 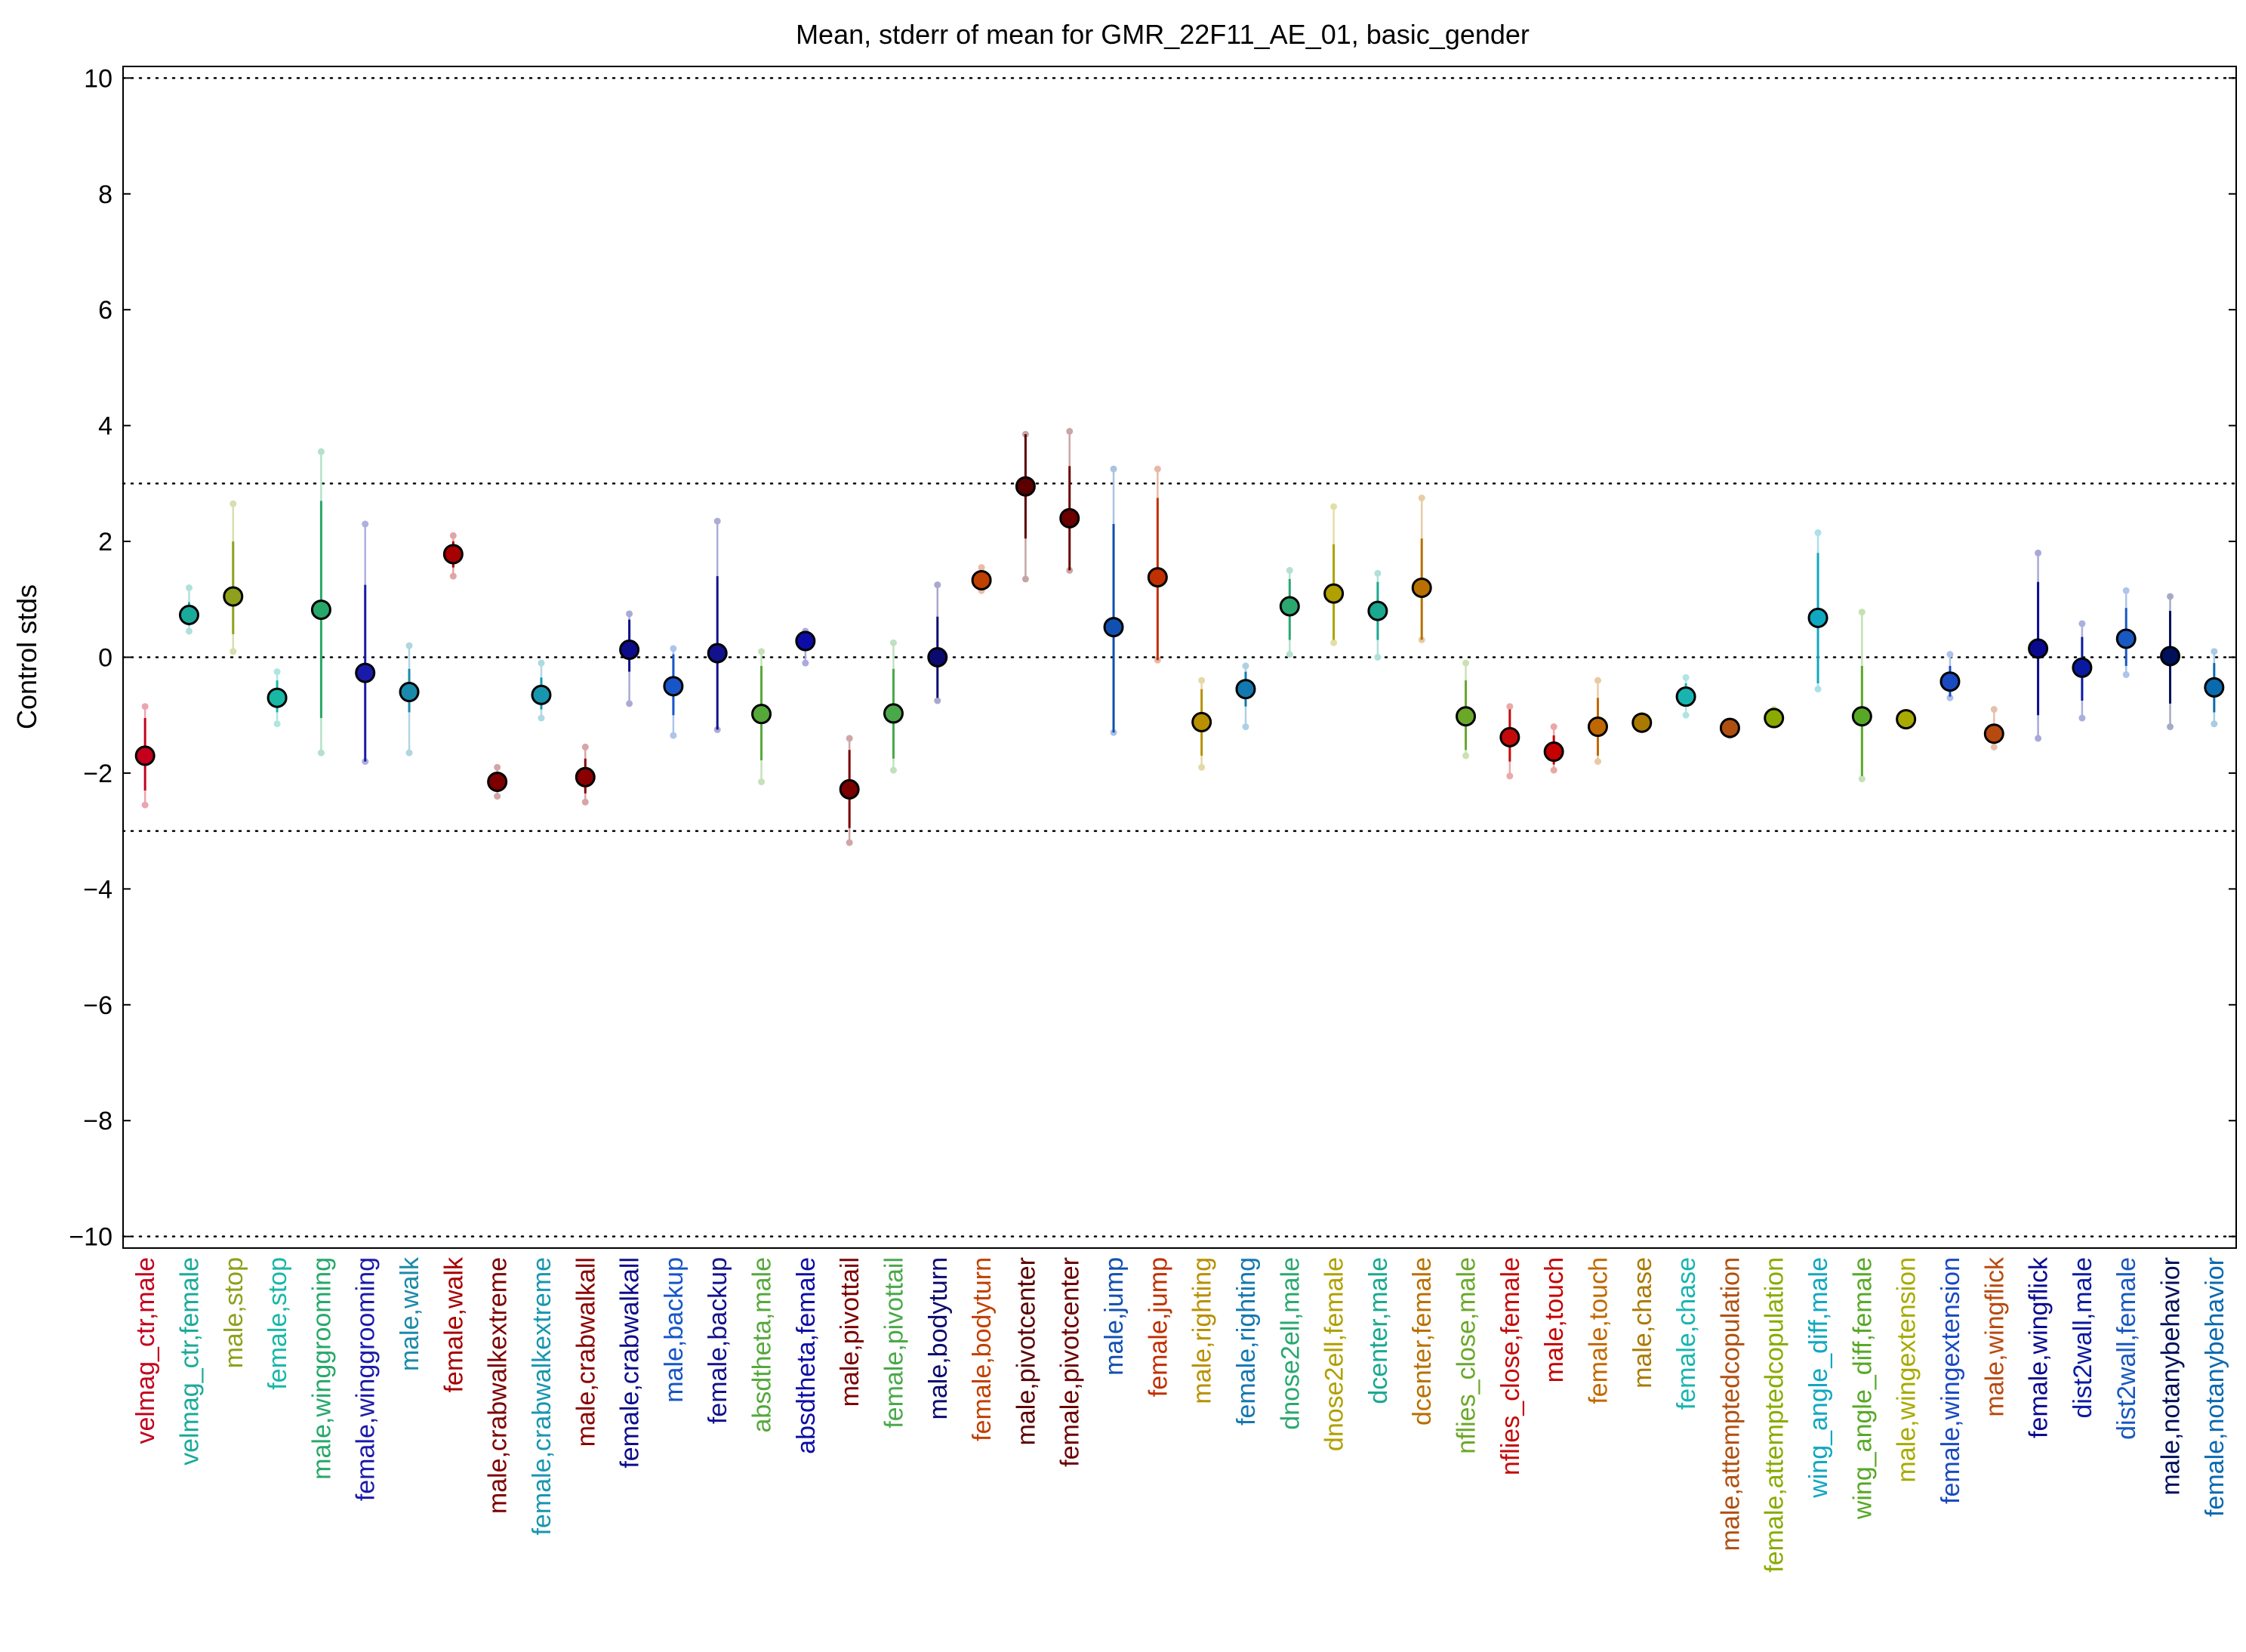 What do you see at coordinates (278, 1323) in the screenshot?
I see `x-tick-label: female,stop` at bounding box center [278, 1323].